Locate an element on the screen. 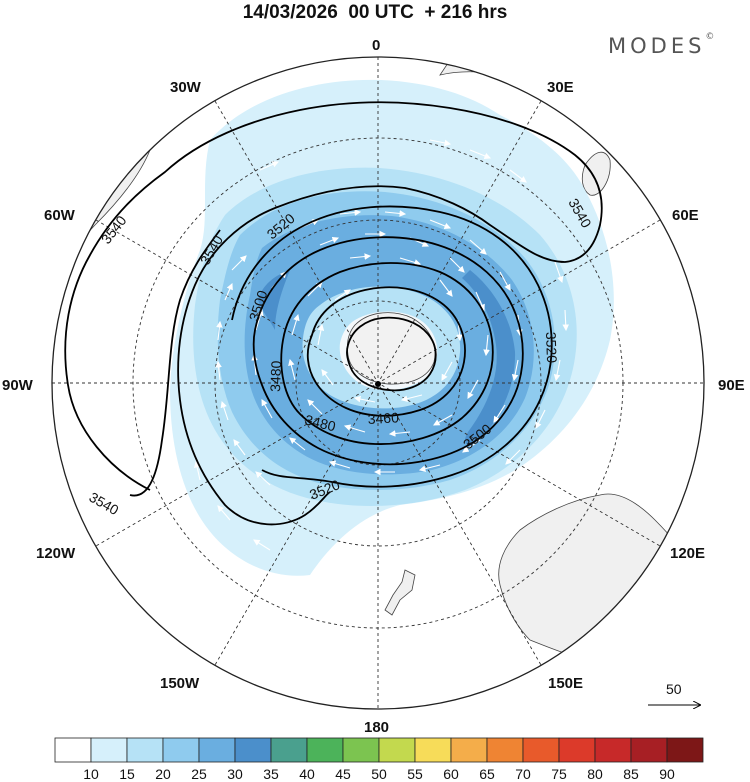 The image size is (750, 782). madagascar-land is located at coordinates (596, 173).